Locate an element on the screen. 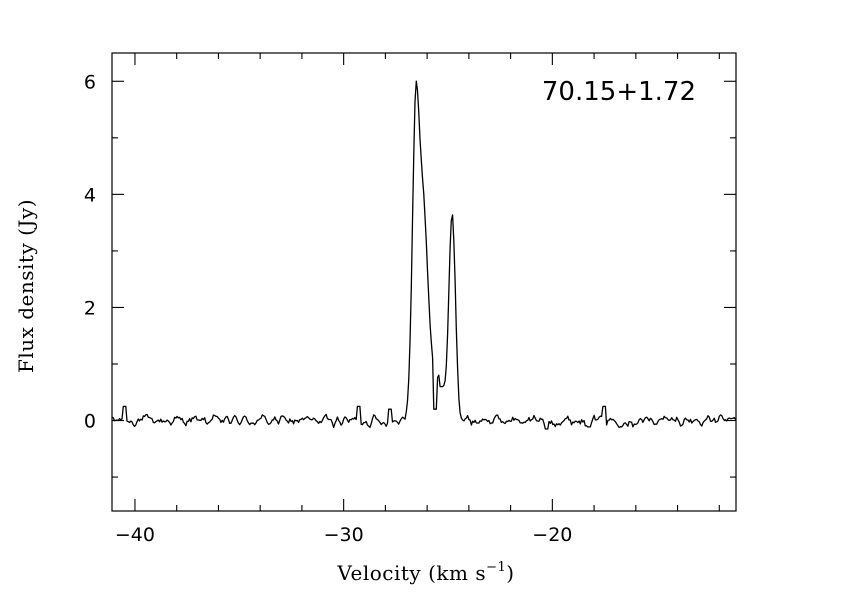 The width and height of the screenshot is (842, 595). x-tick-label: −20 is located at coordinates (552, 535).